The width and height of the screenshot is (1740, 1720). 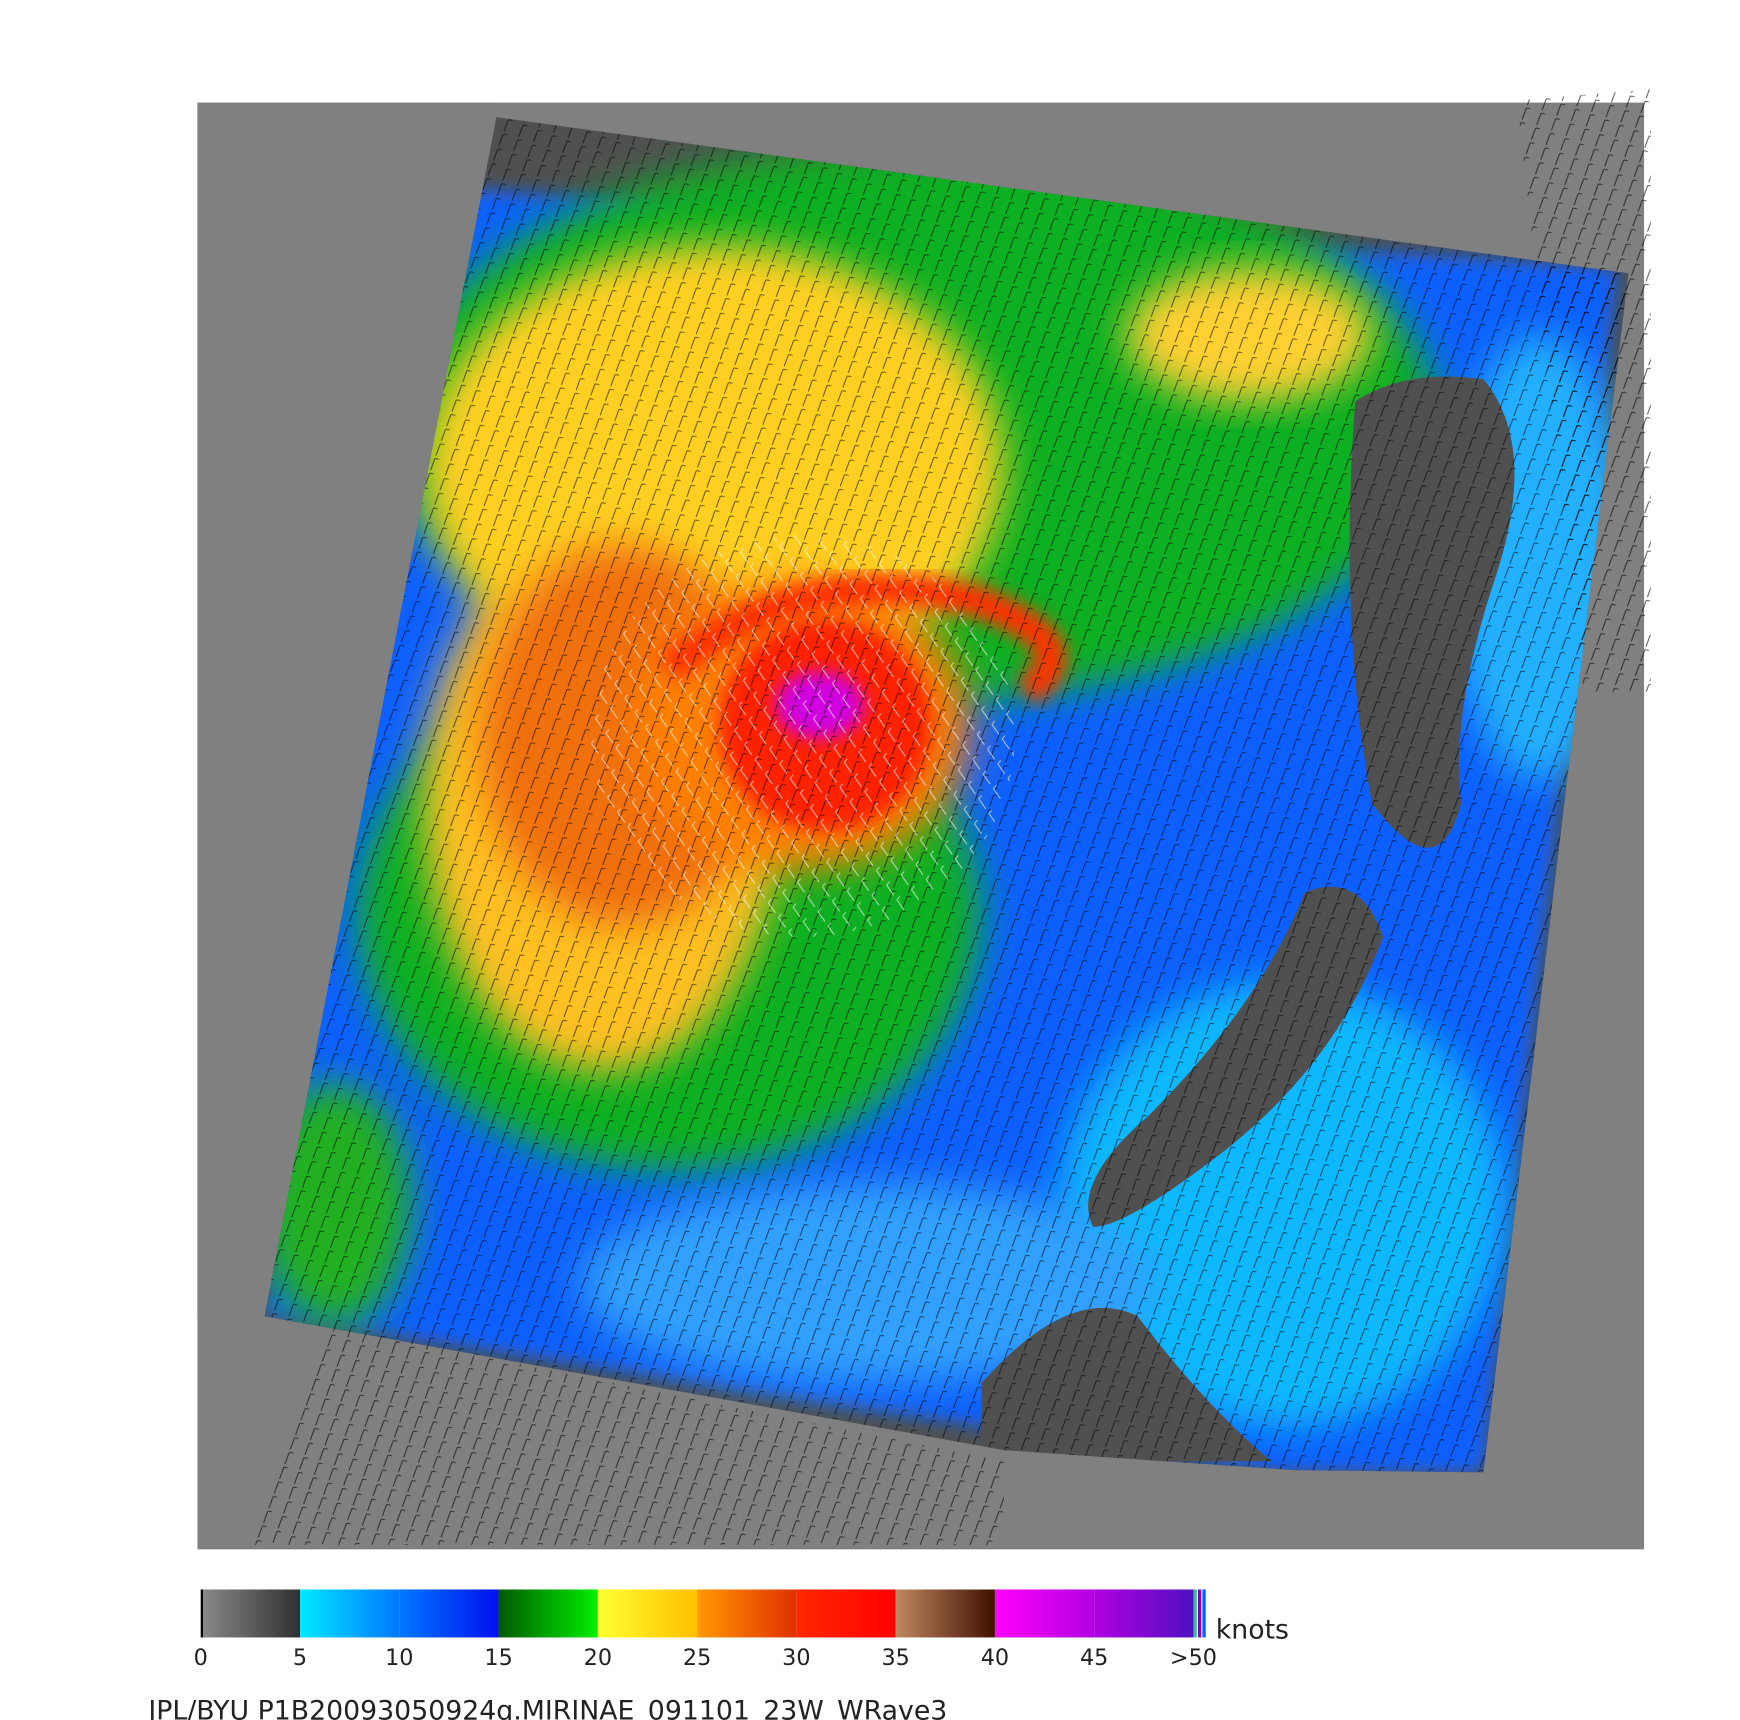 I want to click on colorbar-tick-label: 40, so click(x=995, y=1658).